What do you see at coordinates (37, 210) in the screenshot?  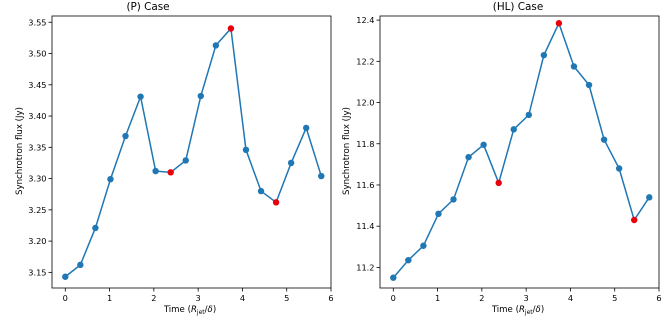 I see `y-tick-label: 3.25` at bounding box center [37, 210].